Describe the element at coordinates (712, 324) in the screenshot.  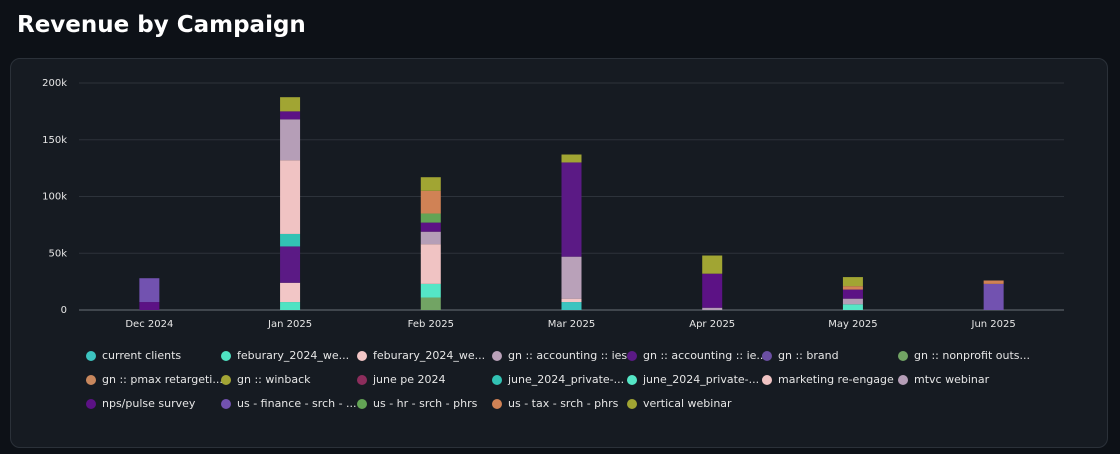
I see `x-tick-label: Apr 2025` at that location.